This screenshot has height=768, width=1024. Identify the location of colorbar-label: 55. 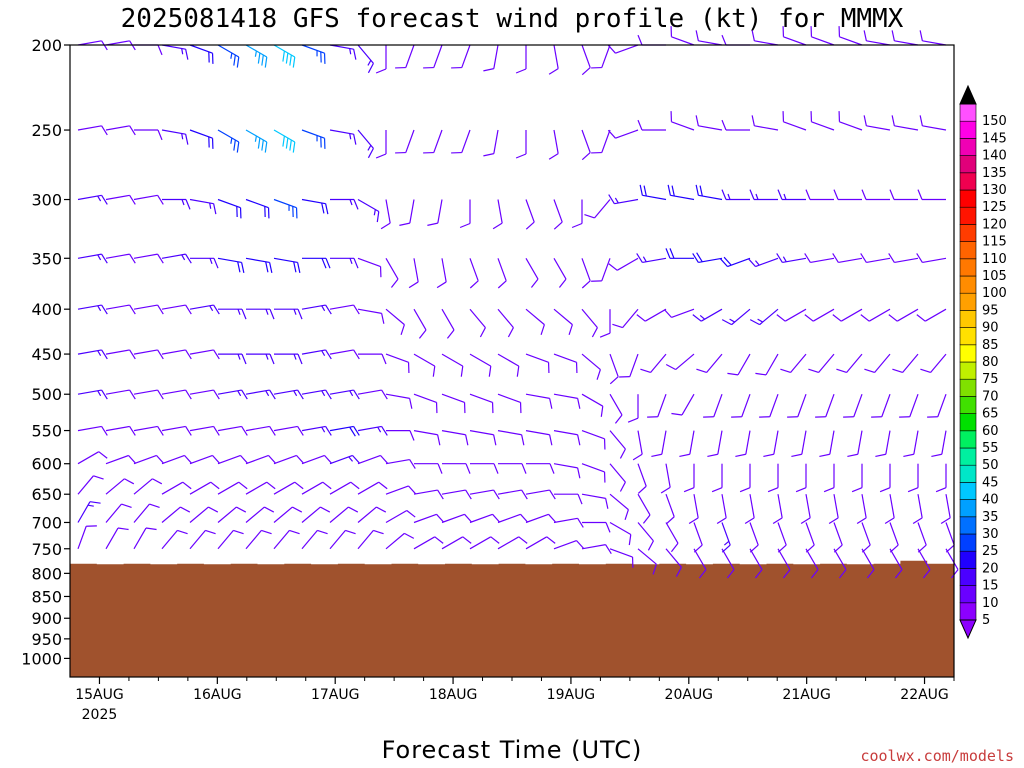
(990, 448).